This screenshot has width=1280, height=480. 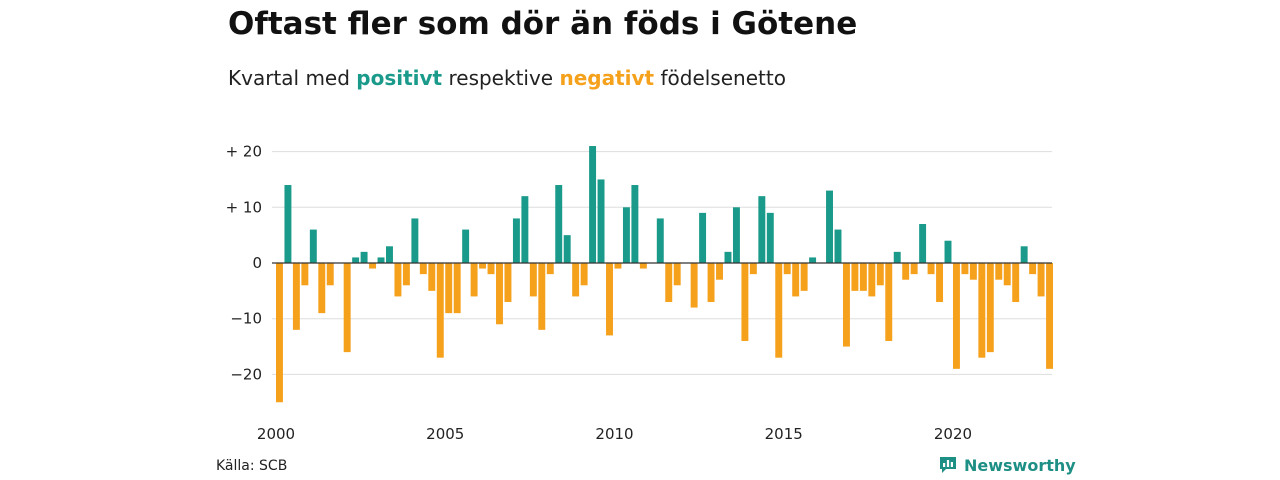 I want to click on bar: 2008 K2, so click(x=559, y=224).